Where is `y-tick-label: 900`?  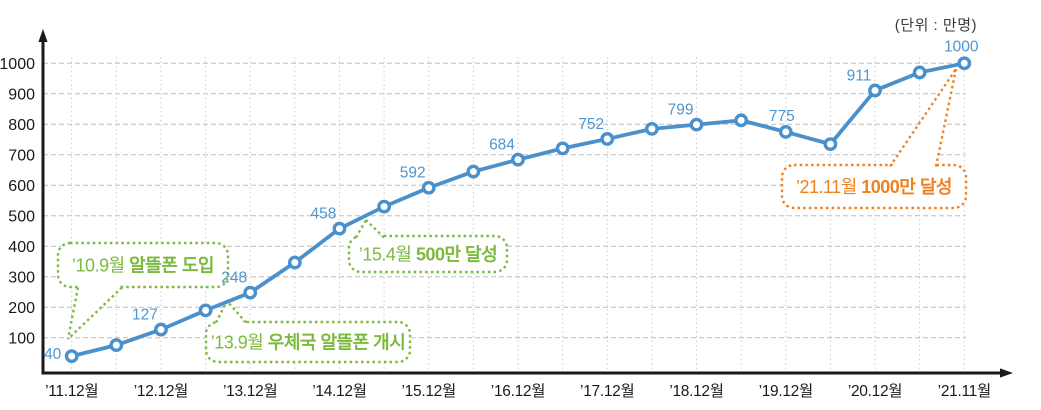
y-tick-label: 900 is located at coordinates (21, 94).